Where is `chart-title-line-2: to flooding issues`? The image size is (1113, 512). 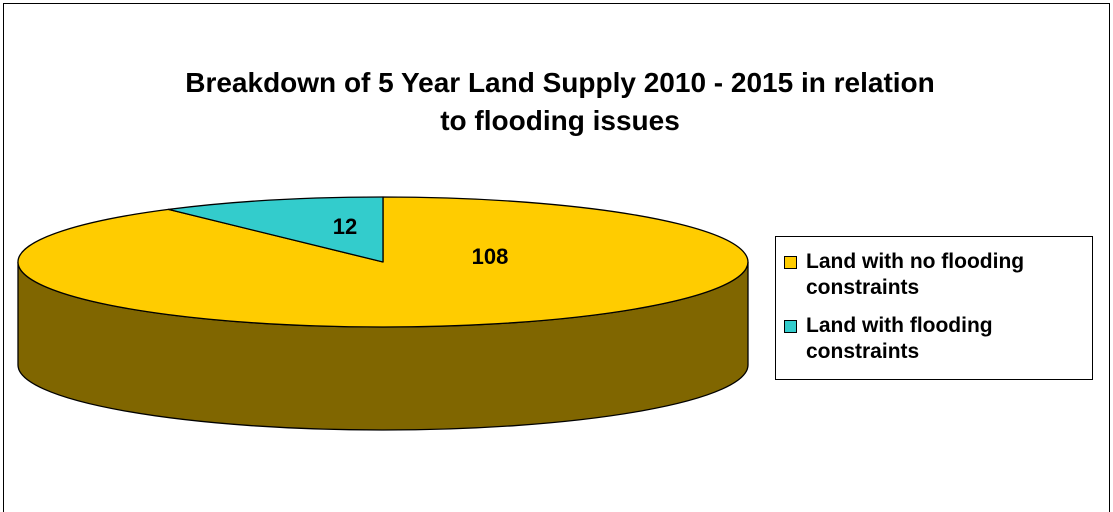
chart-title-line-2: to flooding issues is located at coordinates (560, 120).